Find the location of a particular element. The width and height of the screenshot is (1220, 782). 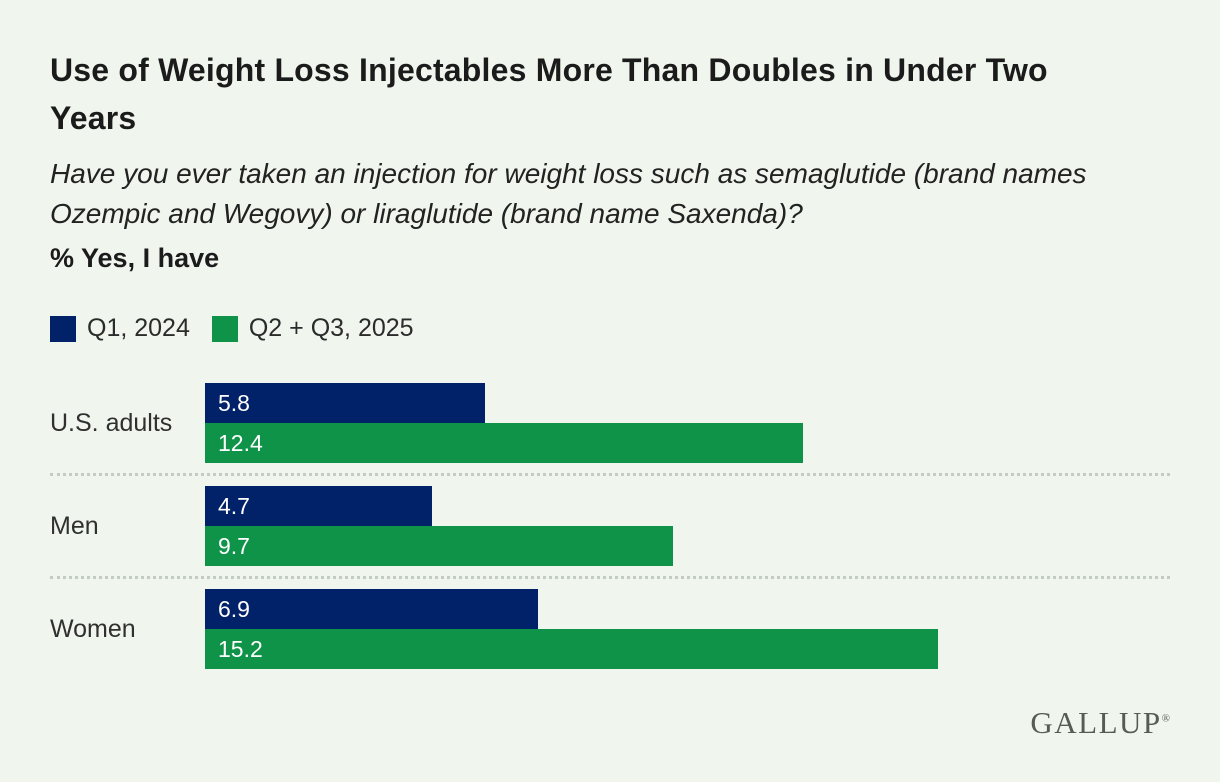

bar-value: 12.4 is located at coordinates (240, 442).